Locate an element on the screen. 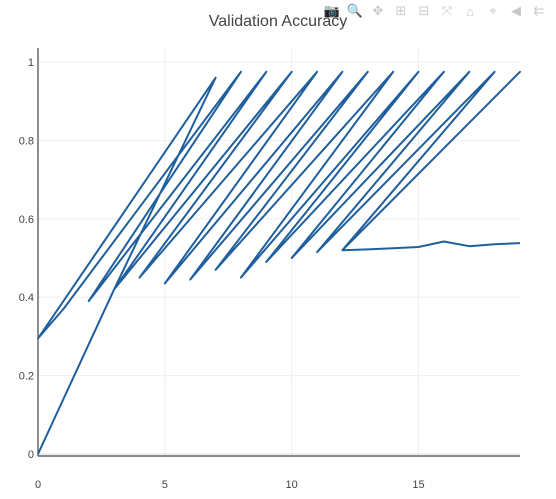 This screenshot has width=556, height=499. zoom-out-icon: ⊟ is located at coordinates (424, 10).